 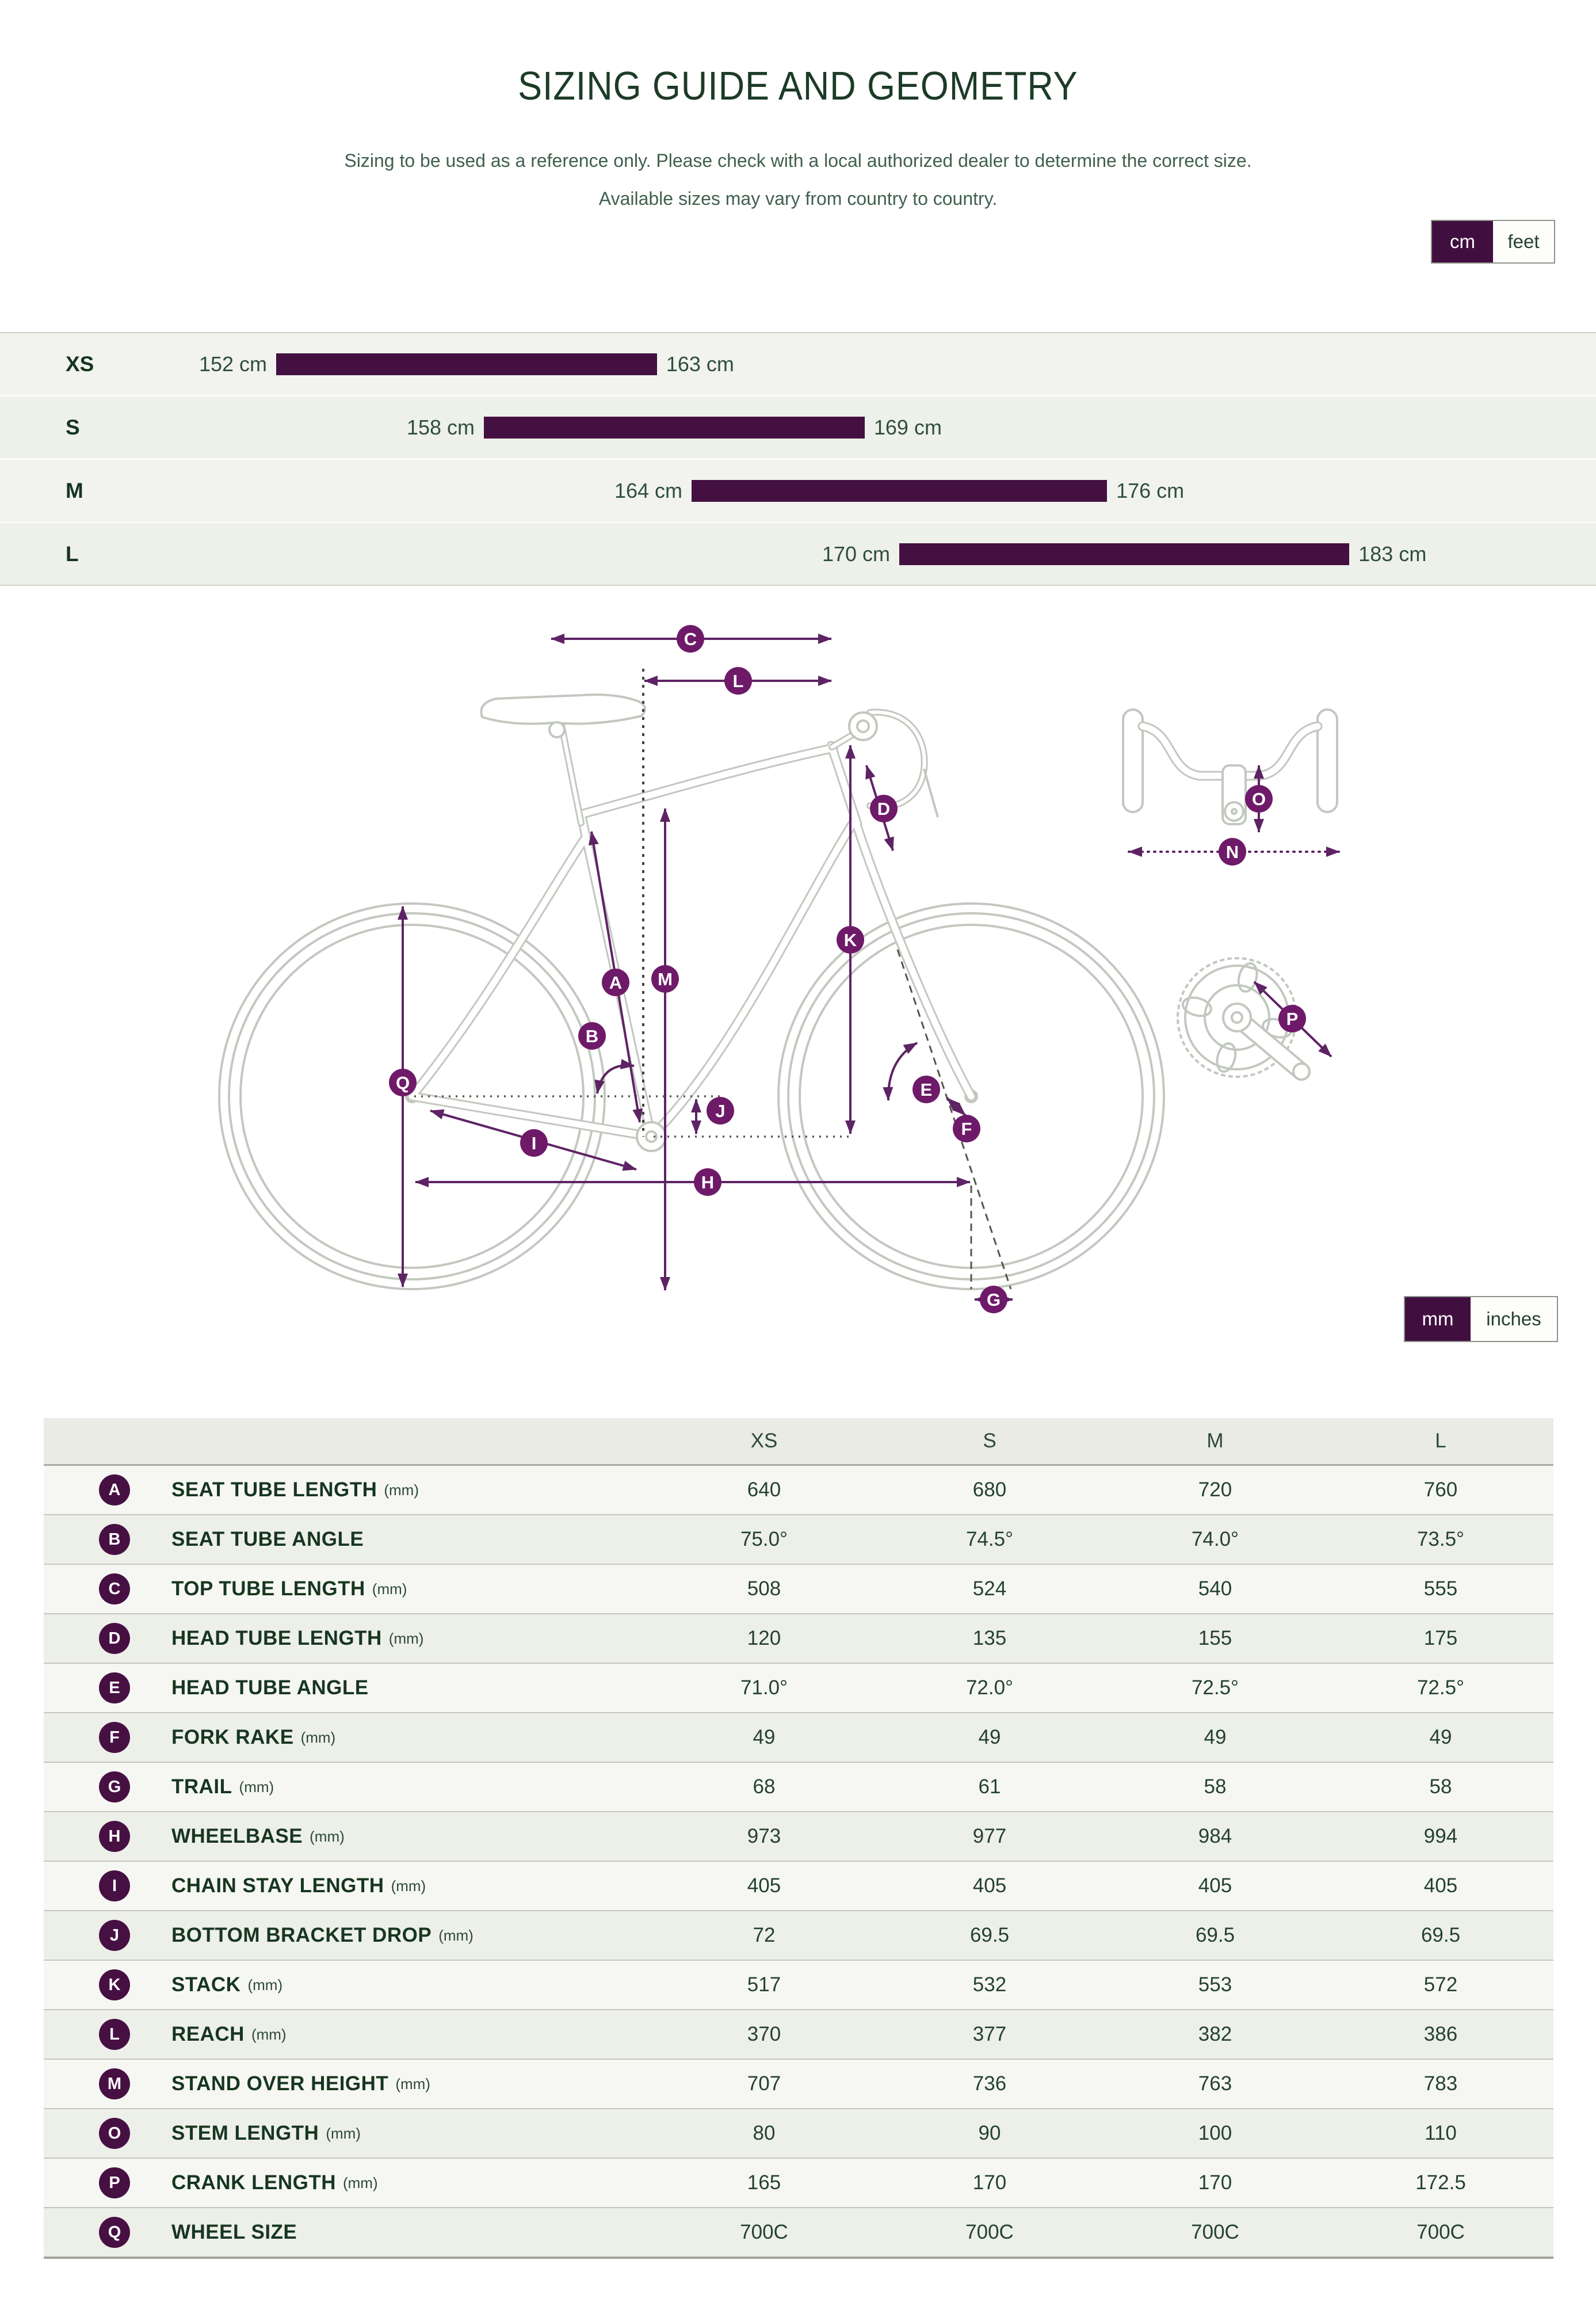 What do you see at coordinates (114, 1737) in the screenshot?
I see `row-letter-badge-F: F` at bounding box center [114, 1737].